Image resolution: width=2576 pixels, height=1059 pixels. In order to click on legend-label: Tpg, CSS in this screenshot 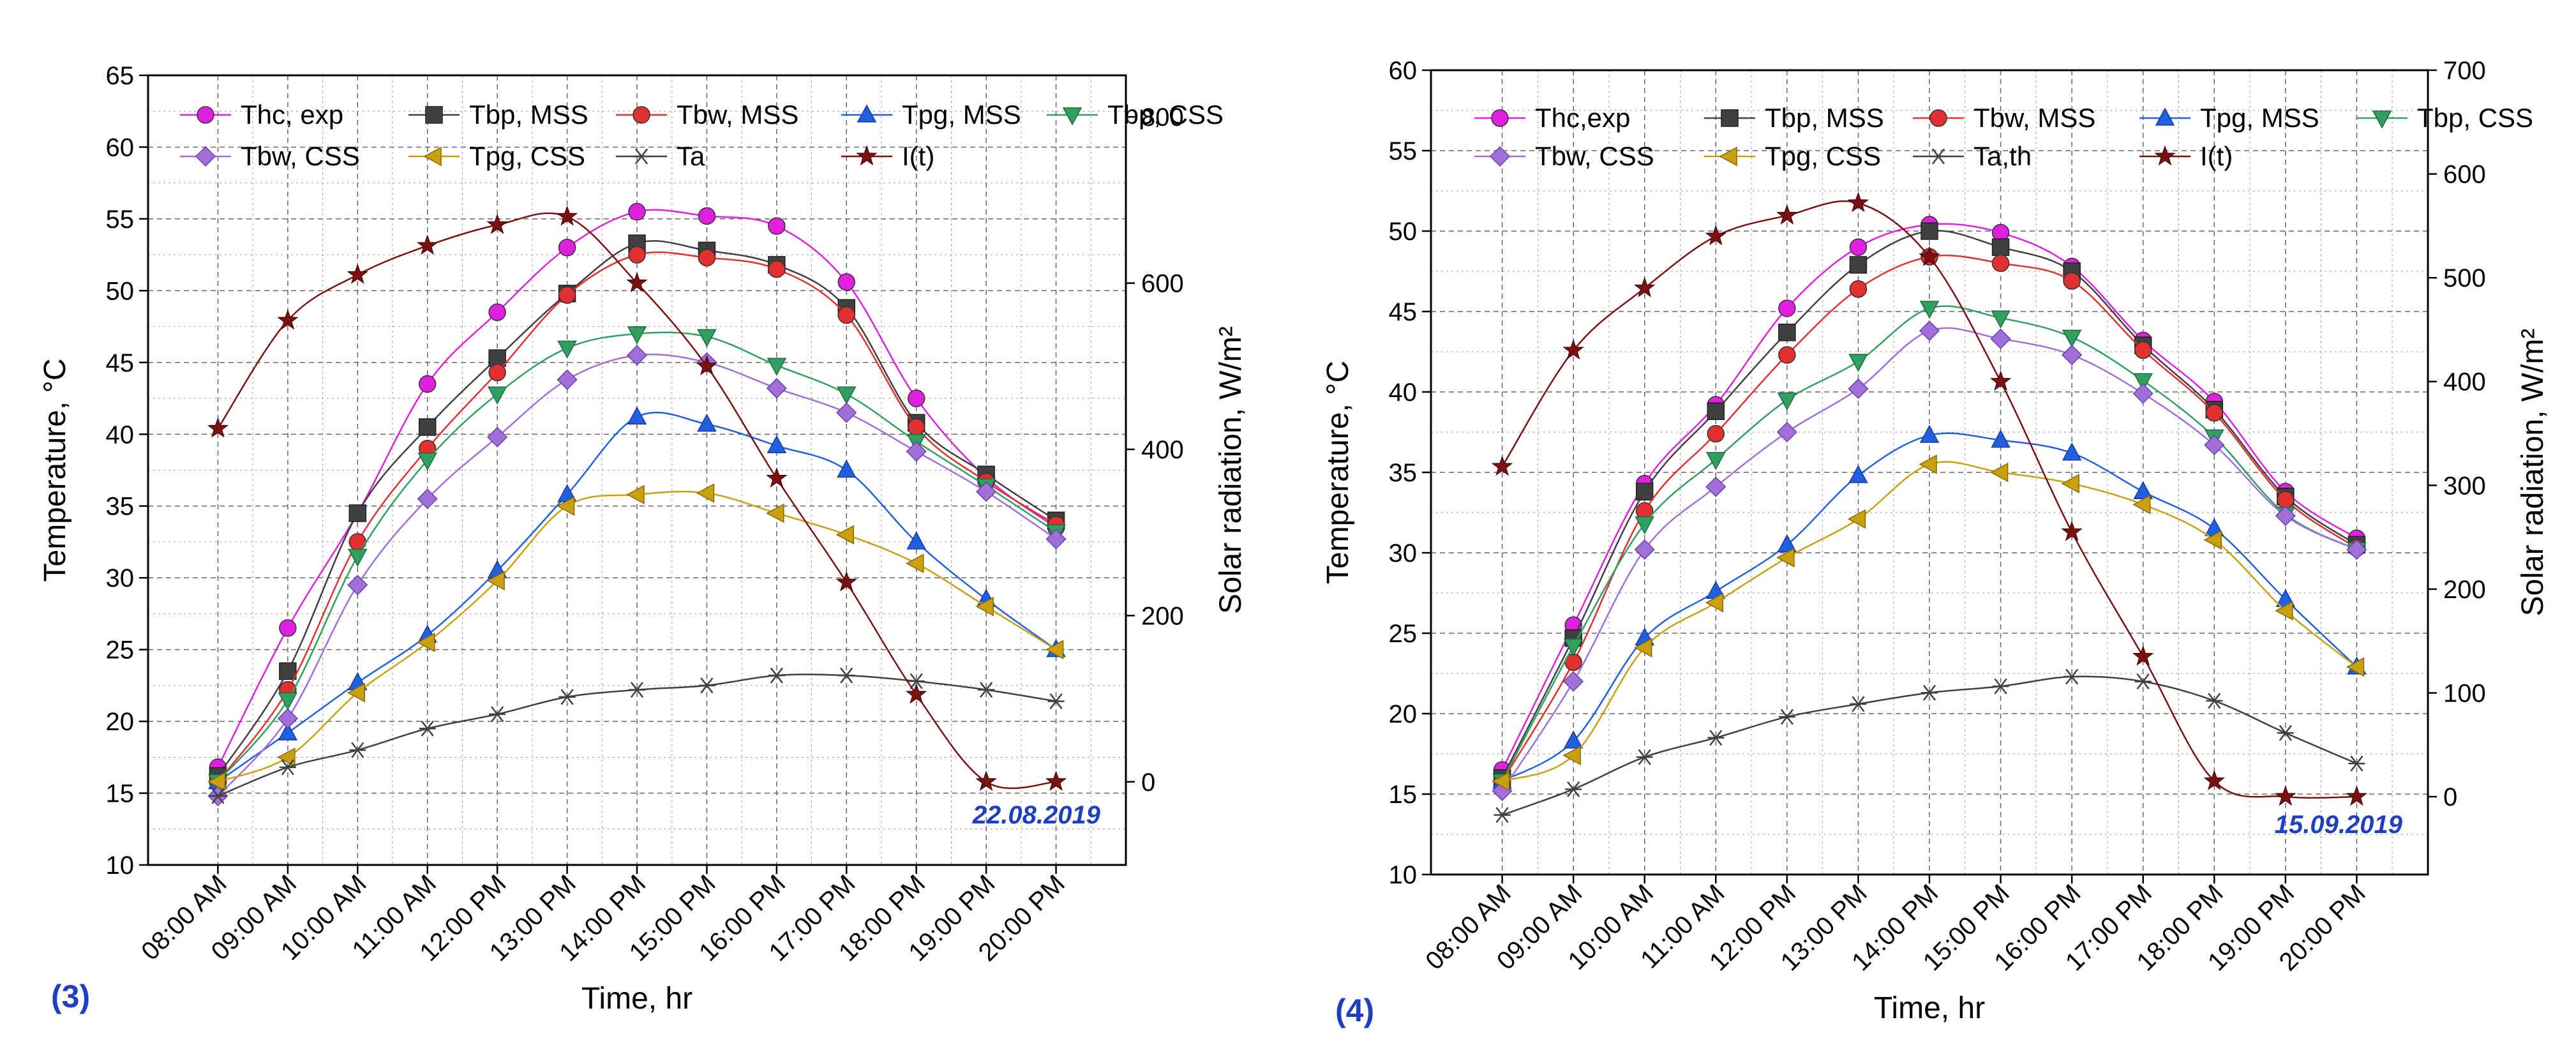, I will do `click(1823, 156)`.